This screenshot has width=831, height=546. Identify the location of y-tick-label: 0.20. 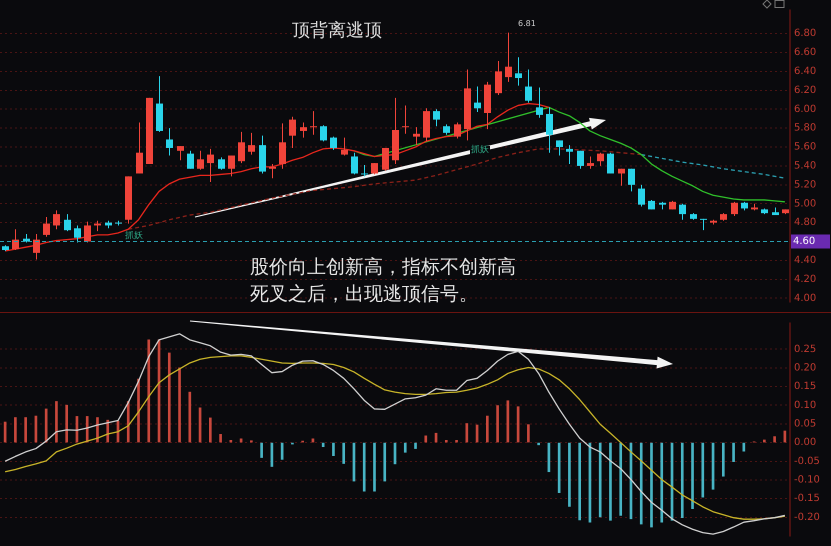
(805, 368).